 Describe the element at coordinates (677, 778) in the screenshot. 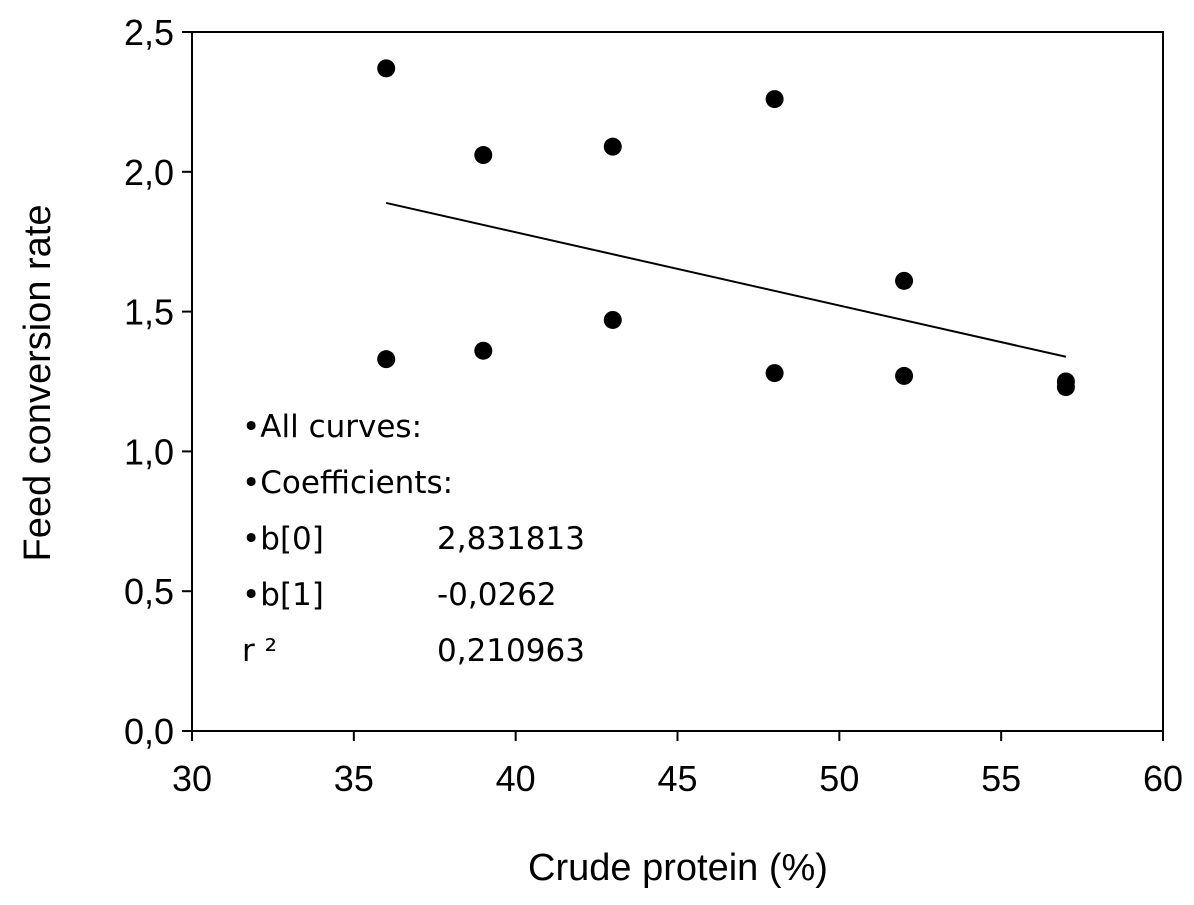

I see `x-tick-label: 45` at that location.